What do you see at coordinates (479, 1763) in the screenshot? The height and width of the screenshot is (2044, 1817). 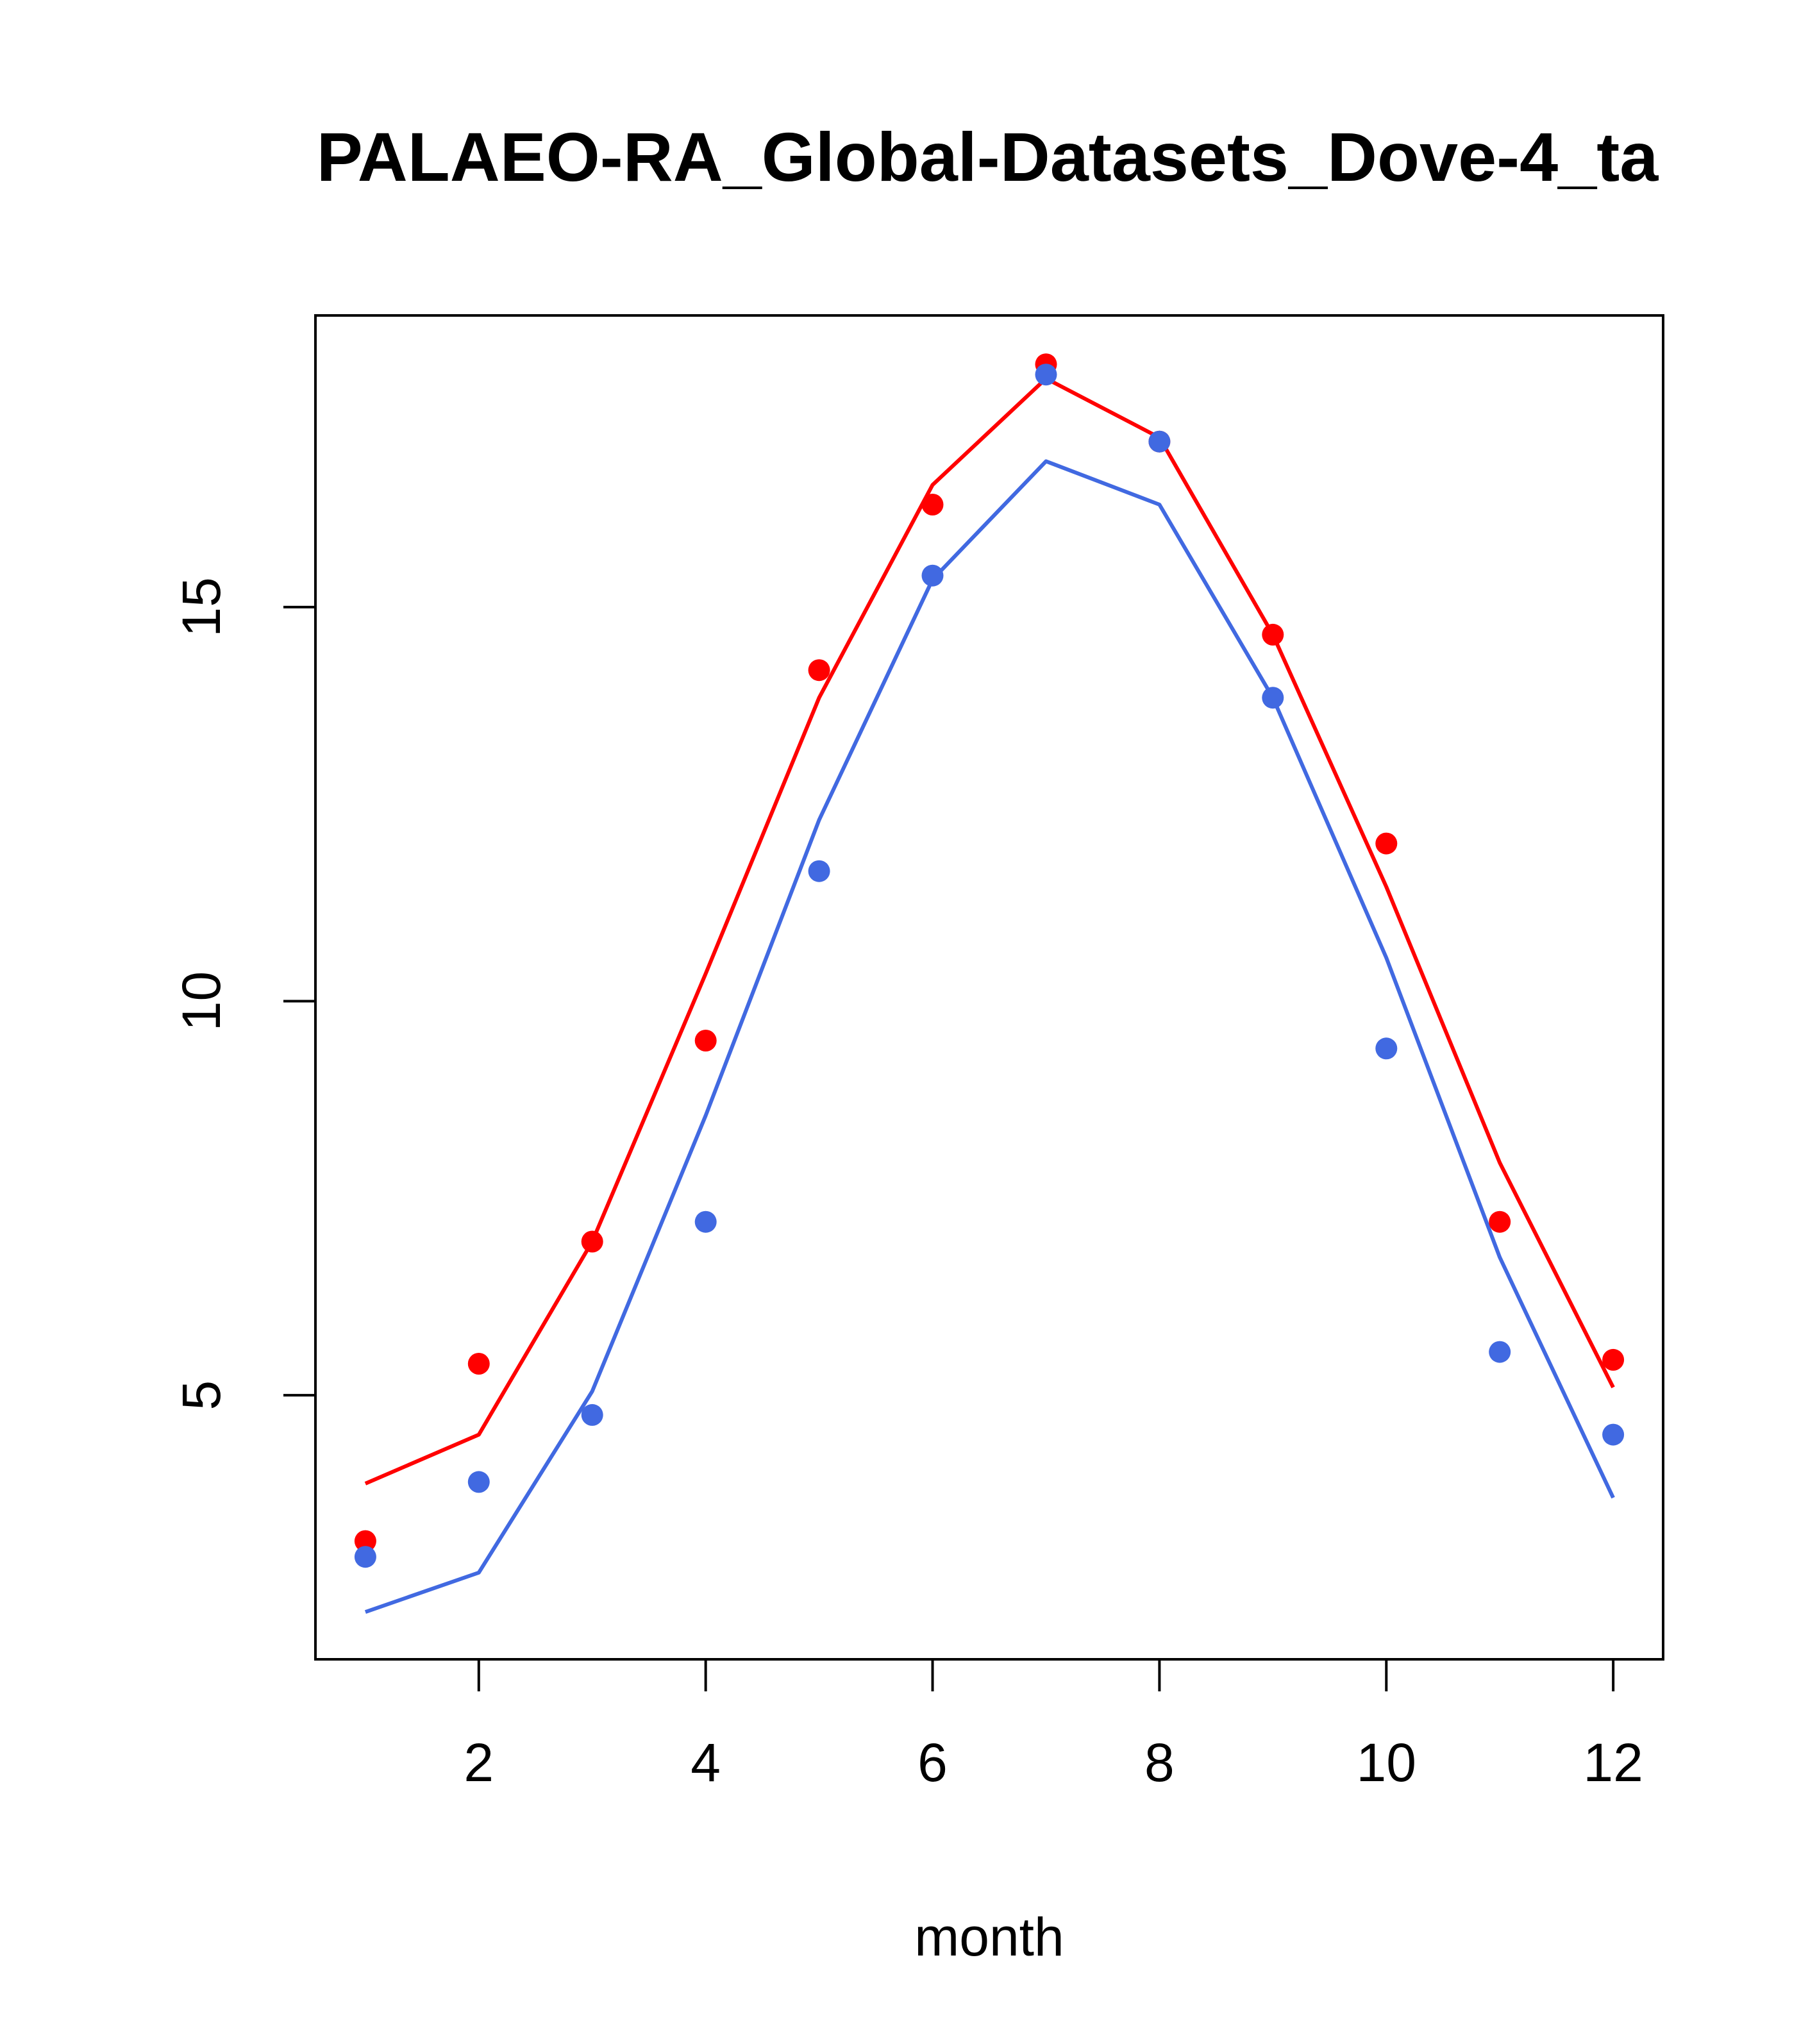 I see `x-tick-label: 2` at bounding box center [479, 1763].